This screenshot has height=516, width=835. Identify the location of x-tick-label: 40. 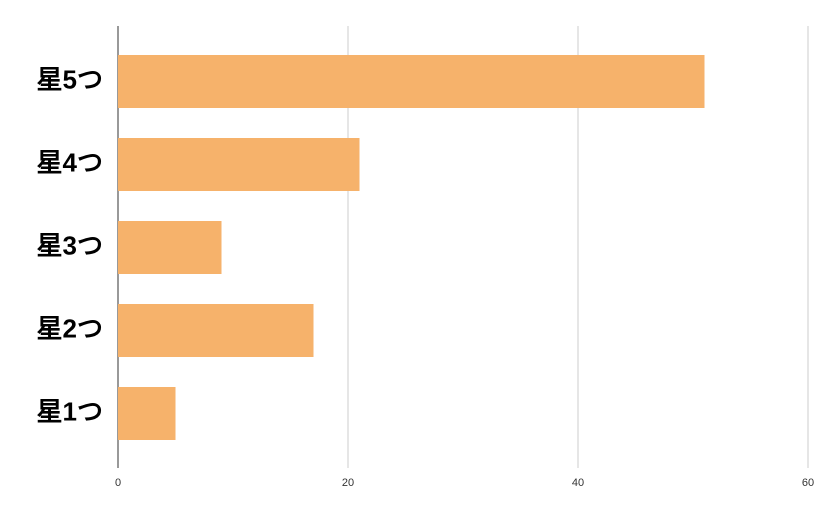
(578, 483).